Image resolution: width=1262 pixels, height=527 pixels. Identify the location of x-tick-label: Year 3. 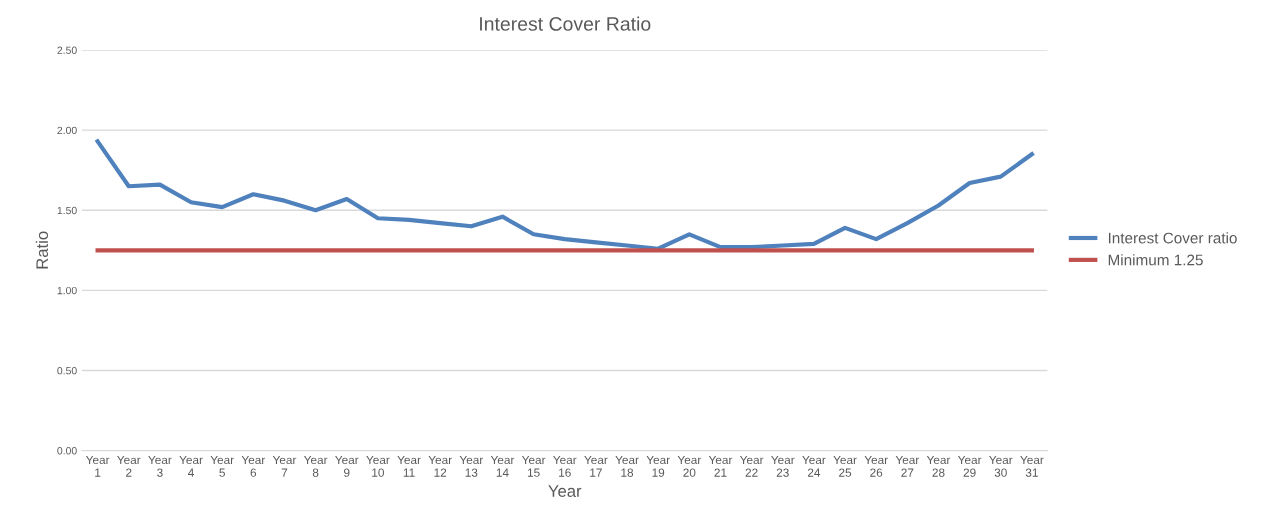
(160, 466).